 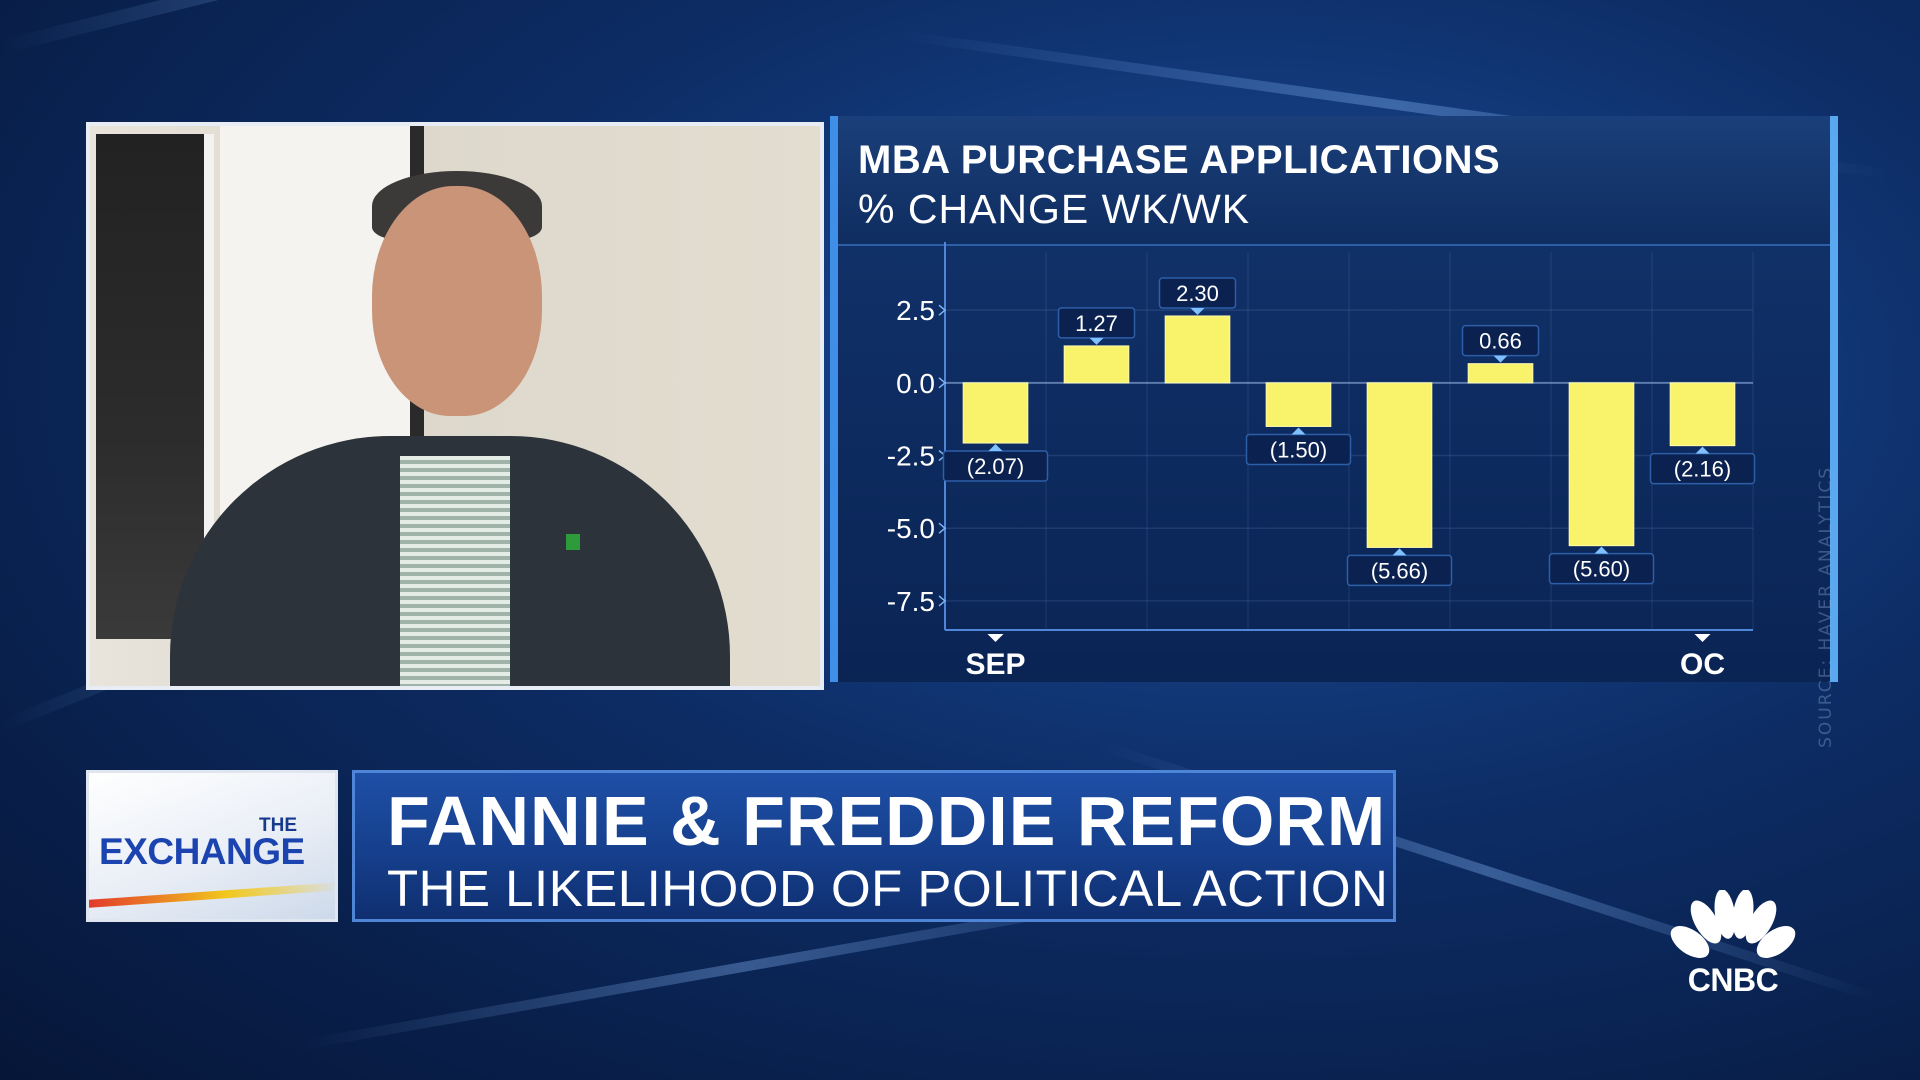 What do you see at coordinates (1826, 607) in the screenshot?
I see `chart-source: SOURCE: HAVER ANALYTICS` at bounding box center [1826, 607].